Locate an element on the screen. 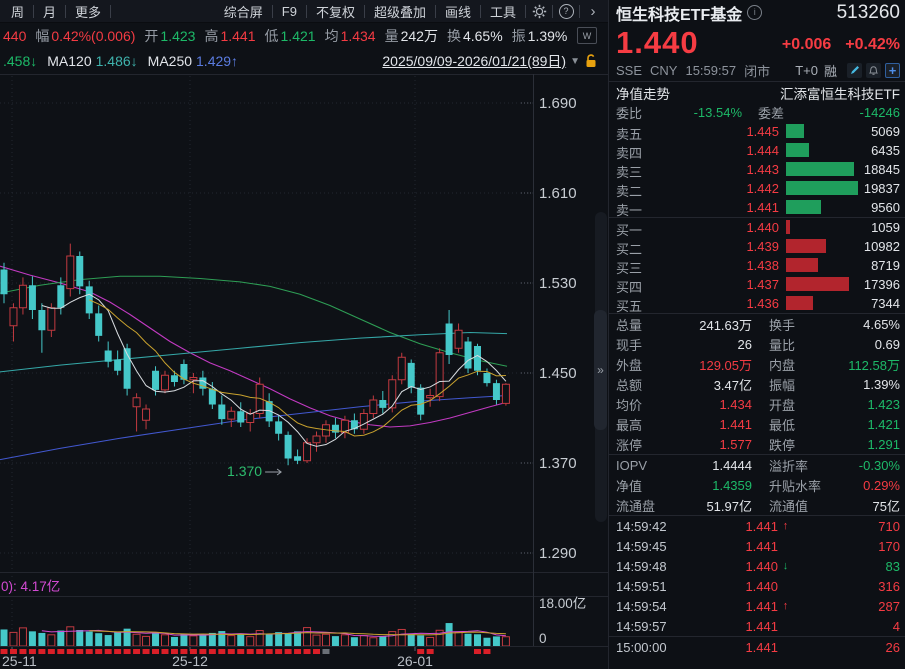  stat-value: 1.291 is located at coordinates (883, 444).